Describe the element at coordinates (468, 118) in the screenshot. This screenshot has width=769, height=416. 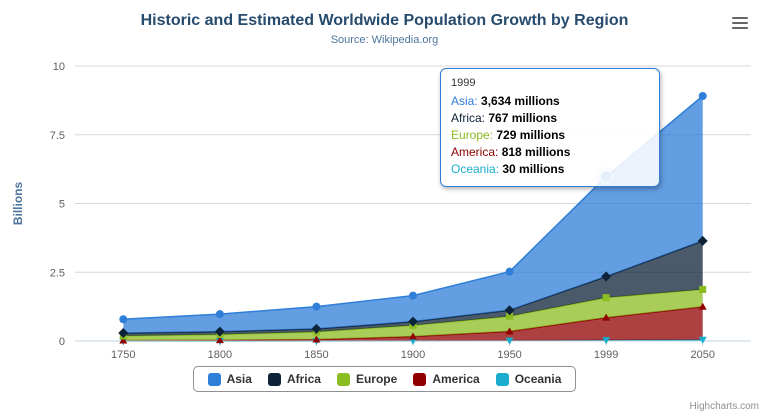
I see `tooltip-series-label: Africa:` at that location.